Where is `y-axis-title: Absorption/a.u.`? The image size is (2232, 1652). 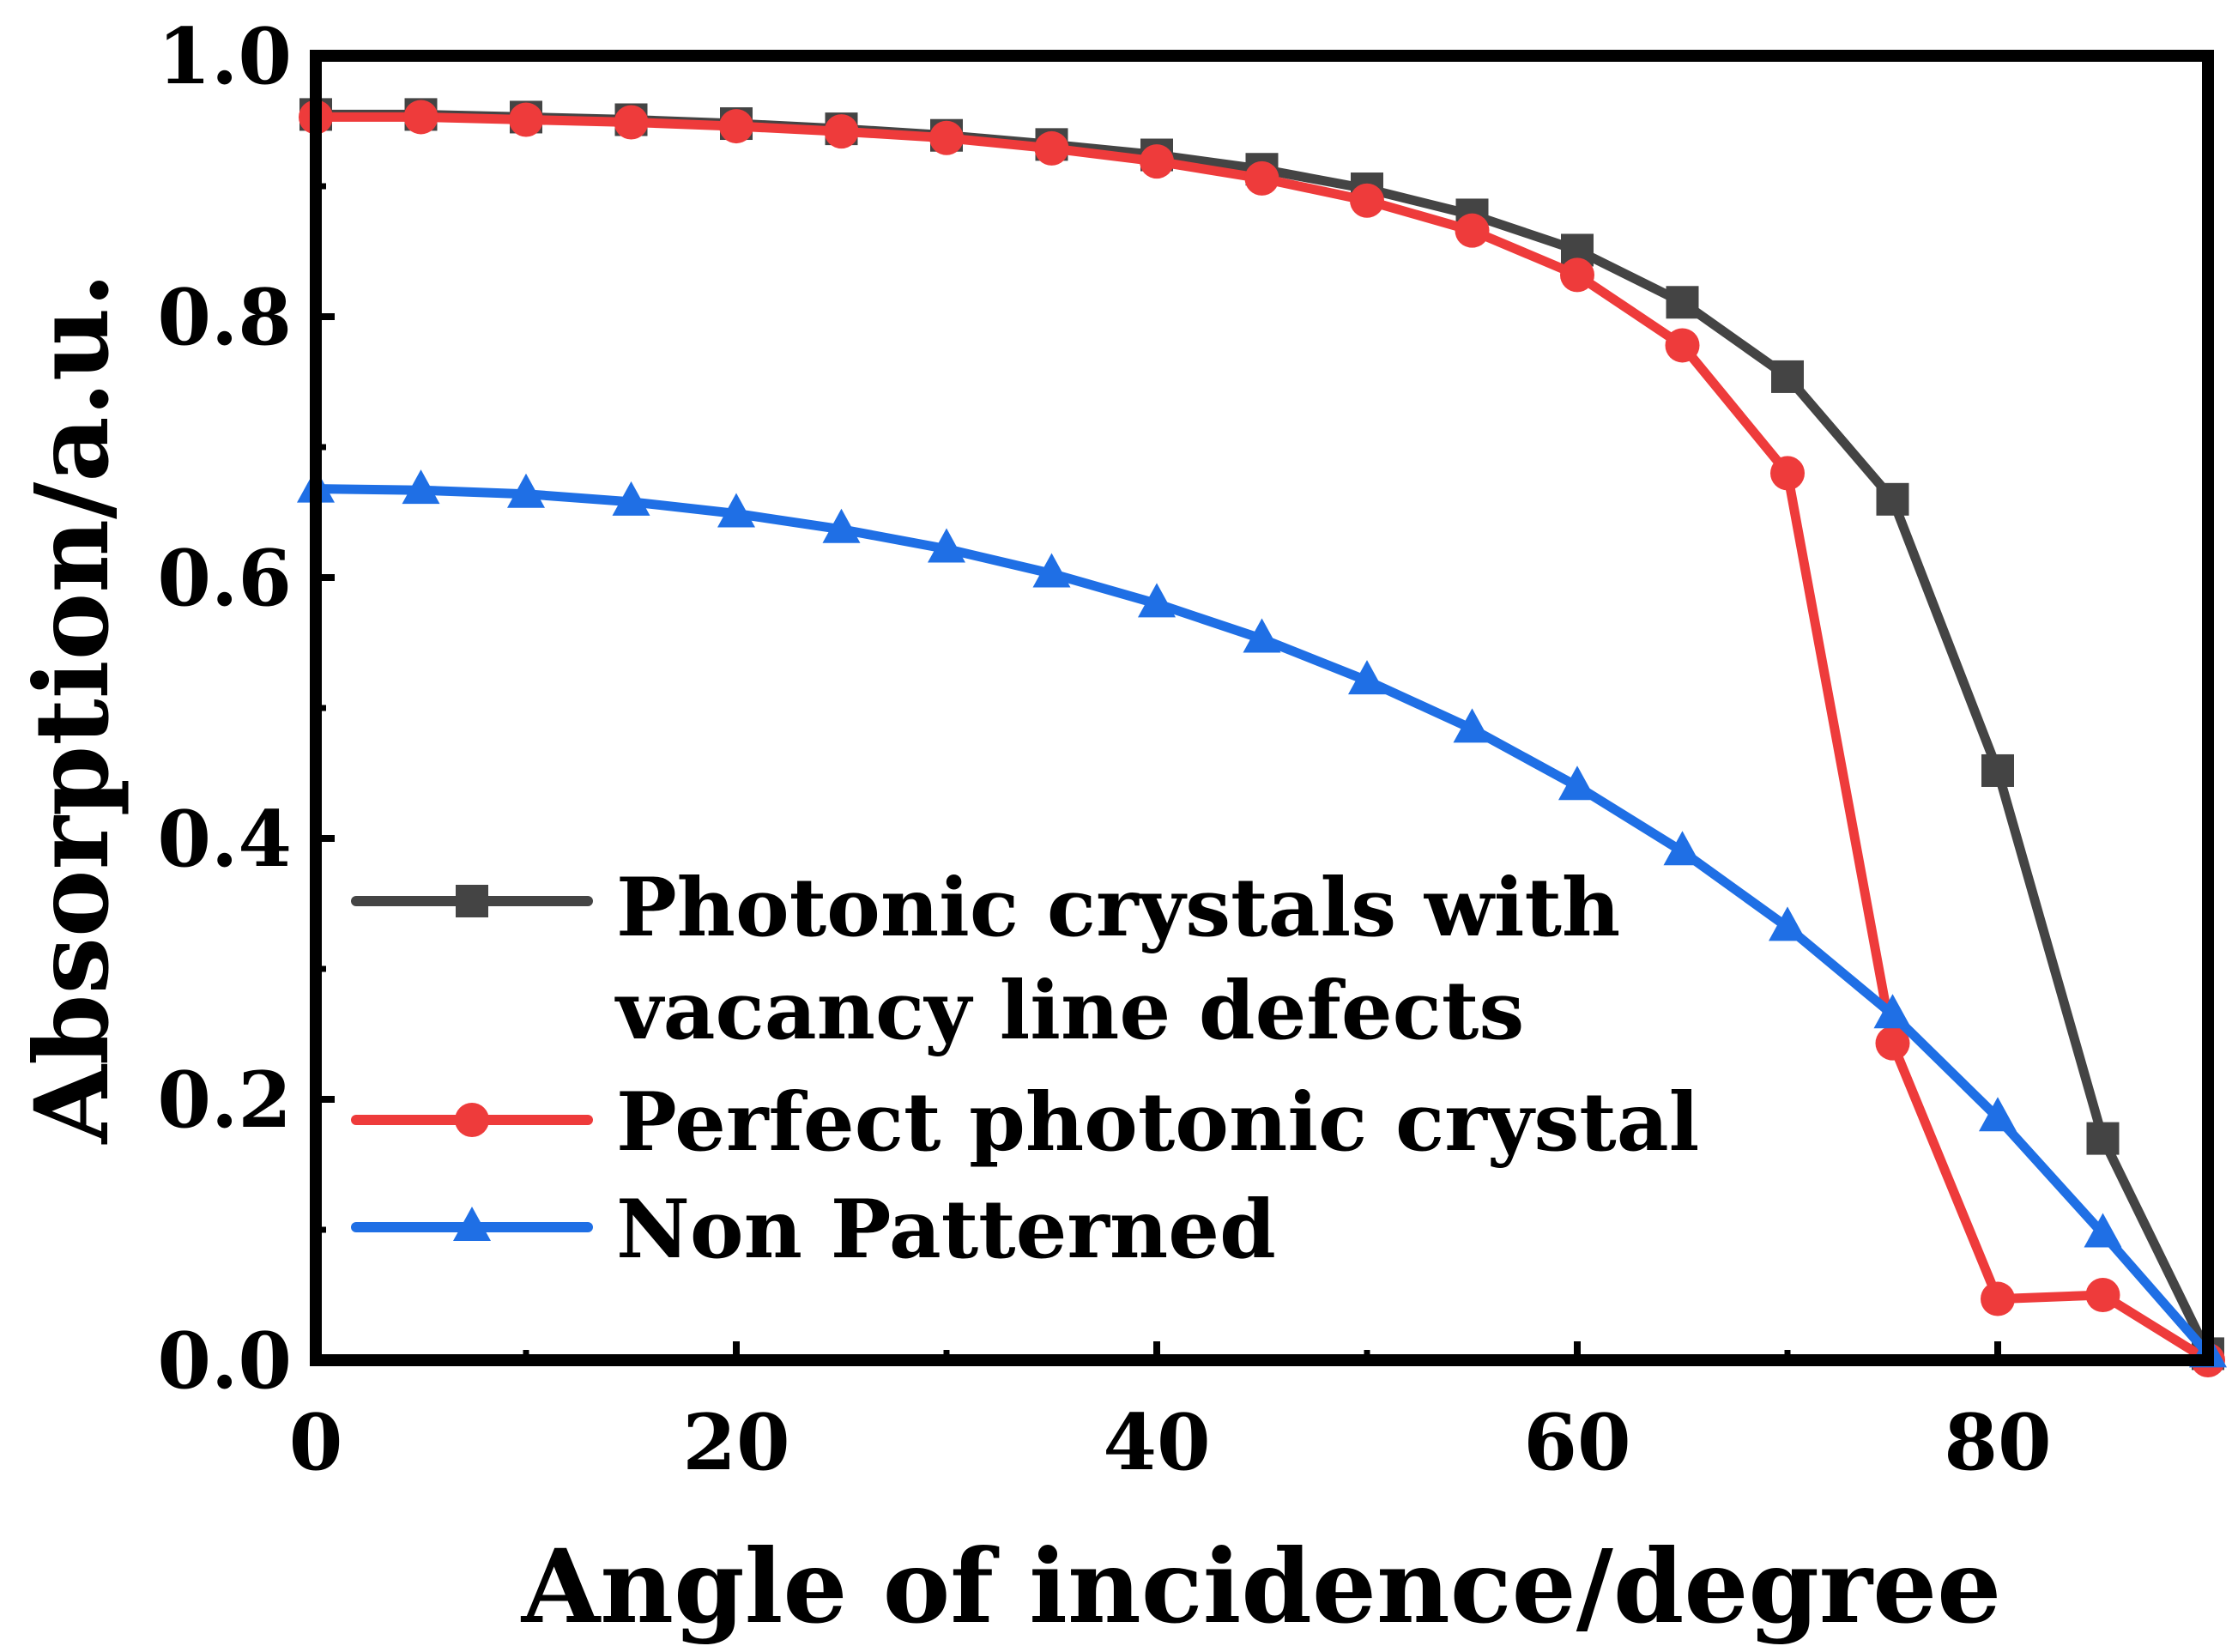 y-axis-title: Absorption/a.u. is located at coordinates (71, 708).